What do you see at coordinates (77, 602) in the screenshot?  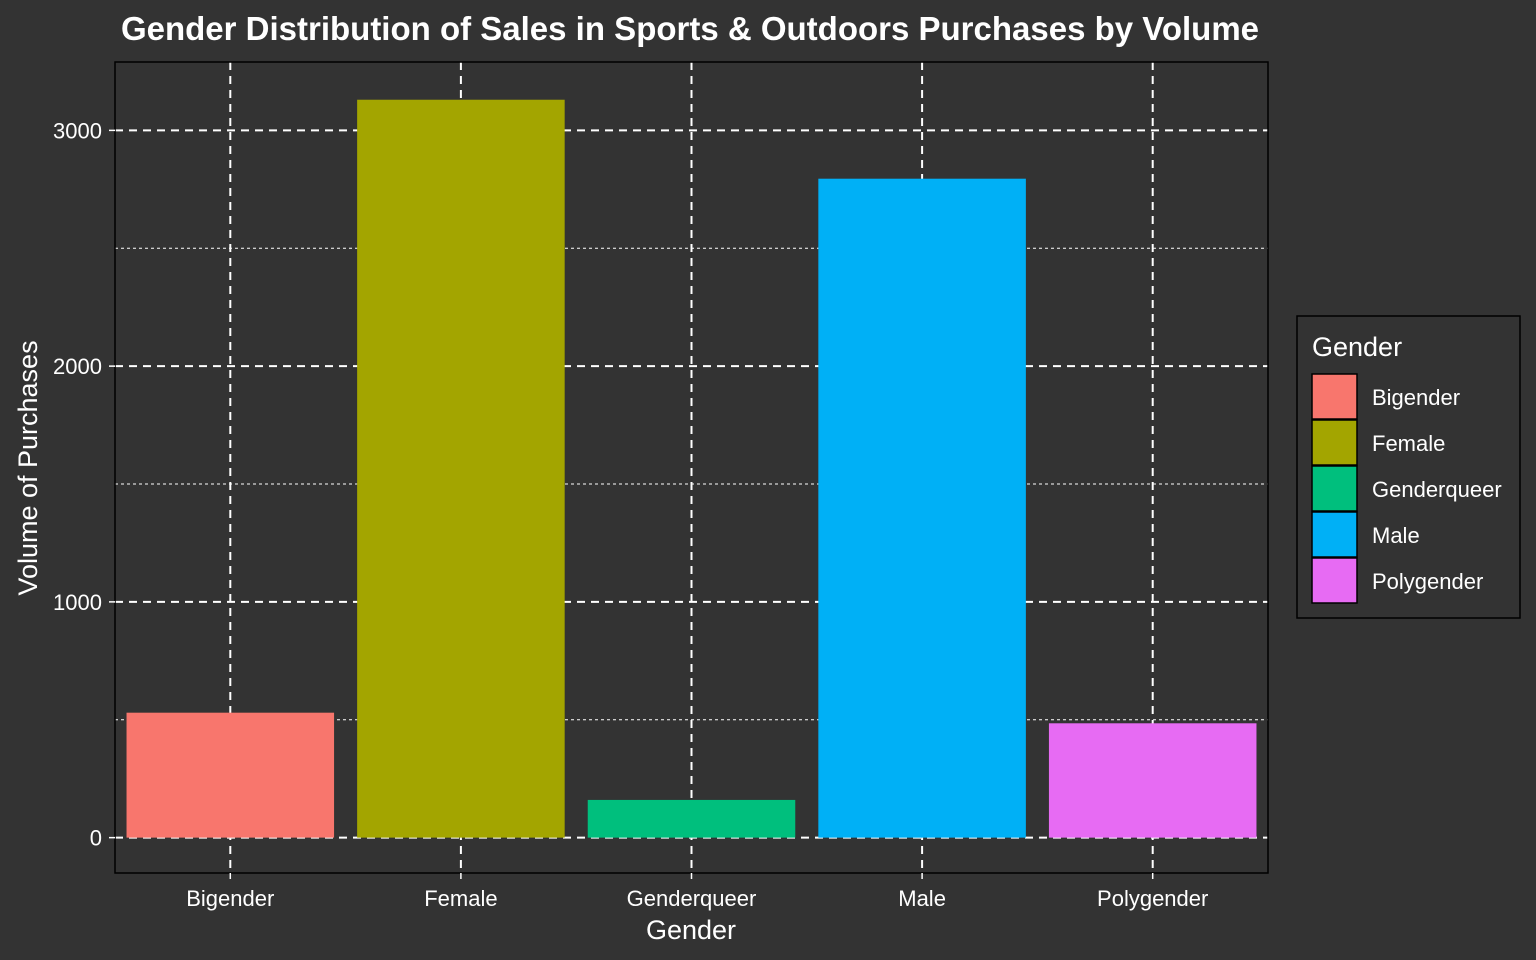 I see `y-tick-label: 1000` at bounding box center [77, 602].